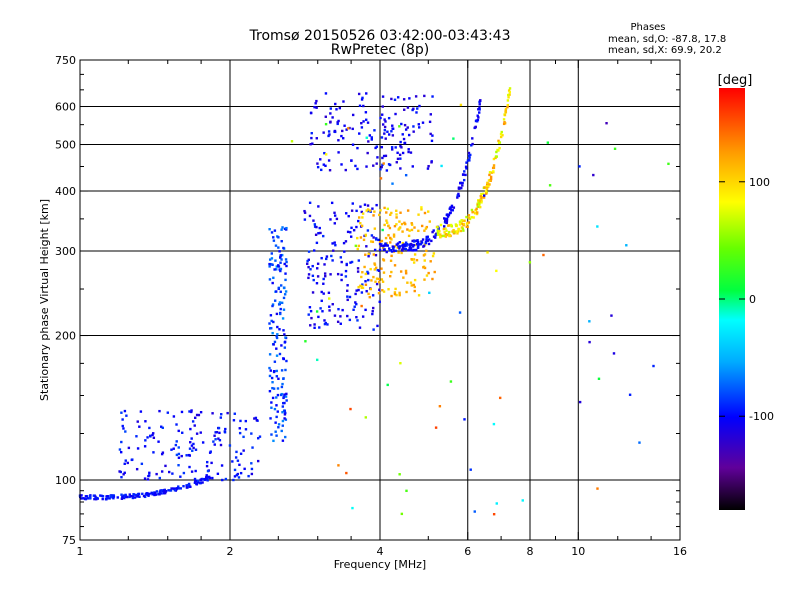 Image resolution: width=800 pixels, height=604 pixels. Describe the element at coordinates (578, 551) in the screenshot. I see `x-tick-label: 10` at that location.